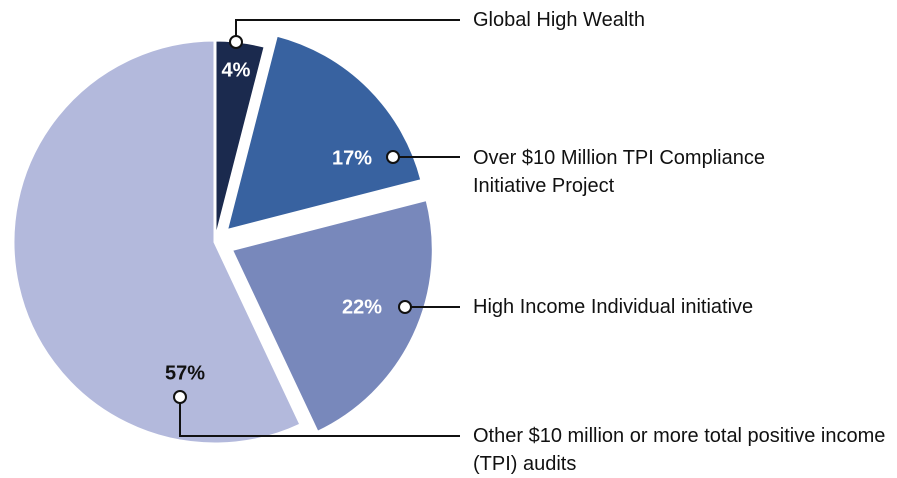 Image resolution: width=897 pixels, height=478 pixels. What do you see at coordinates (613, 307) in the screenshot?
I see `legend-label: High Income Individual initiative` at bounding box center [613, 307].